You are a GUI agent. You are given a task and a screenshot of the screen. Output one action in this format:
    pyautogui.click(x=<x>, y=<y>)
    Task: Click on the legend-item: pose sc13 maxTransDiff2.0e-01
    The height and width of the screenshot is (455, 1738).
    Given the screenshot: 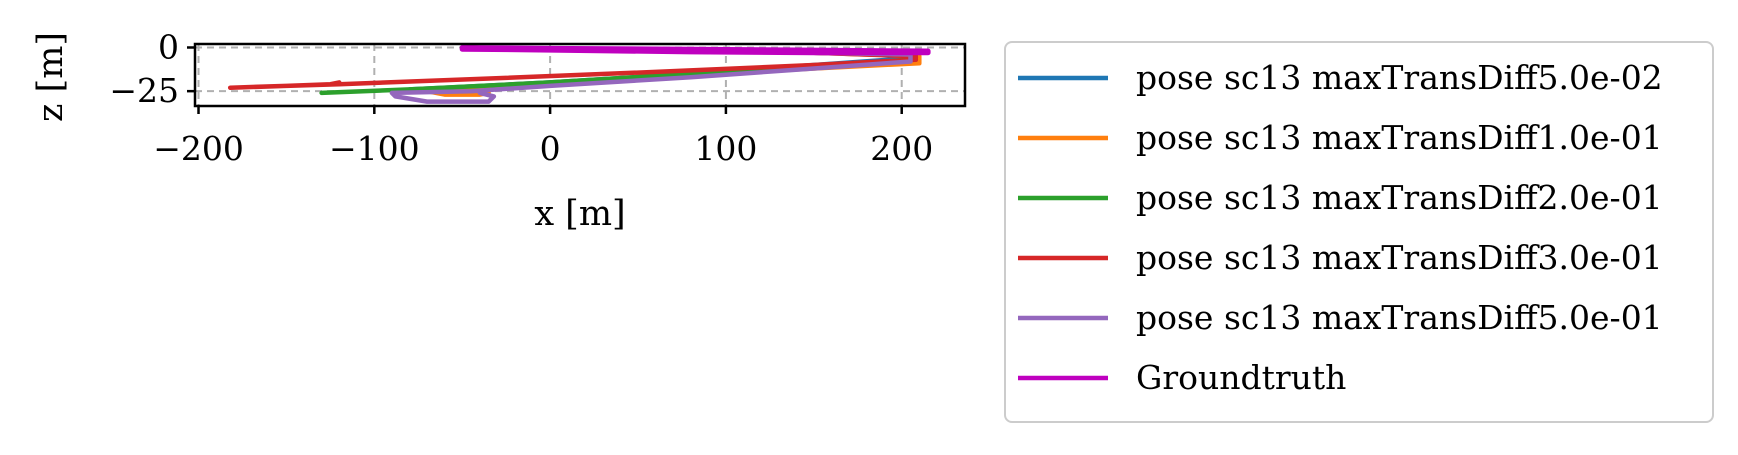 What is the action you would take?
    pyautogui.click(x=1340, y=197)
    